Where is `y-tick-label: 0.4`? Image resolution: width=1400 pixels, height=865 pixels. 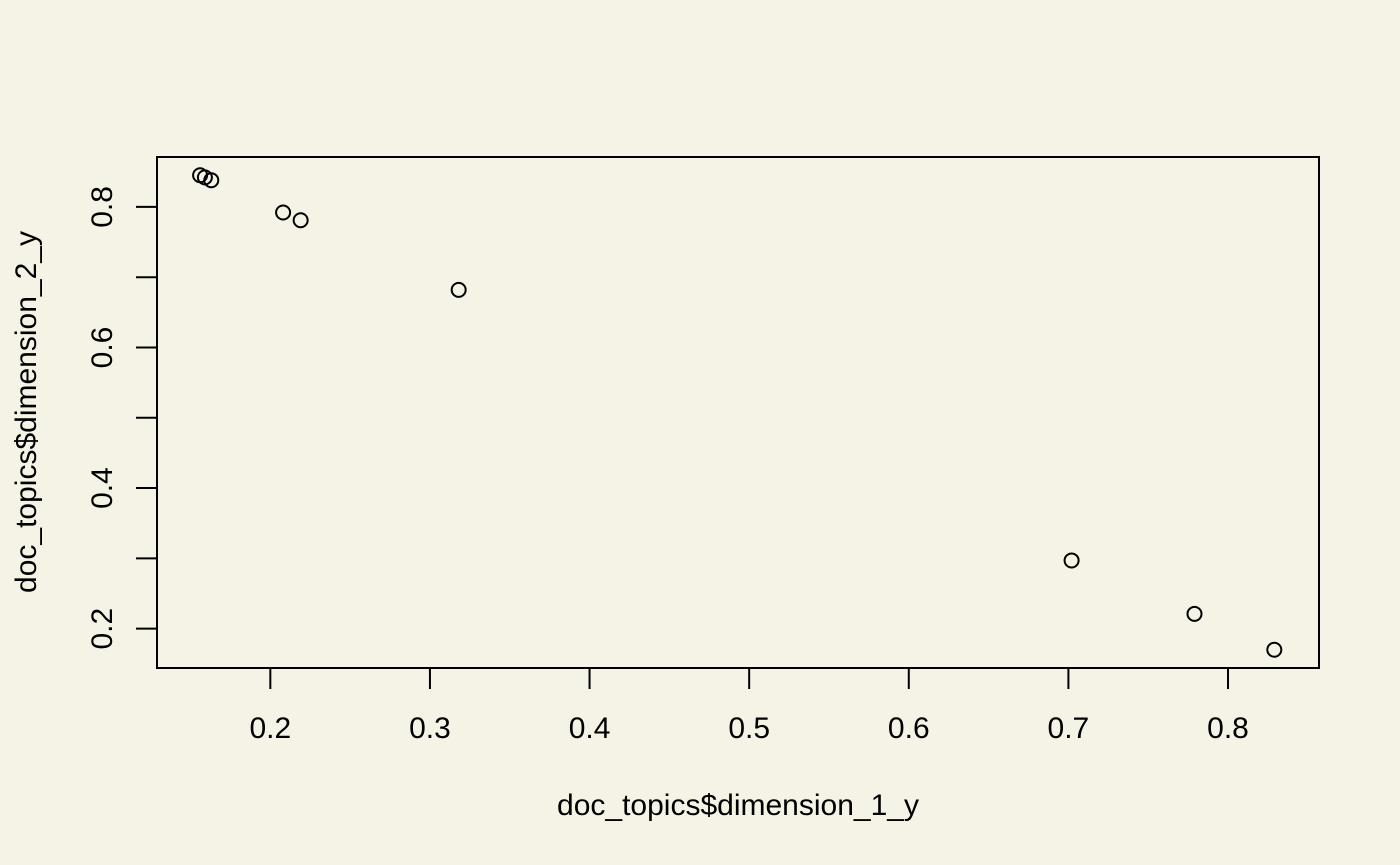
y-tick-label: 0.4 is located at coordinates (102, 488).